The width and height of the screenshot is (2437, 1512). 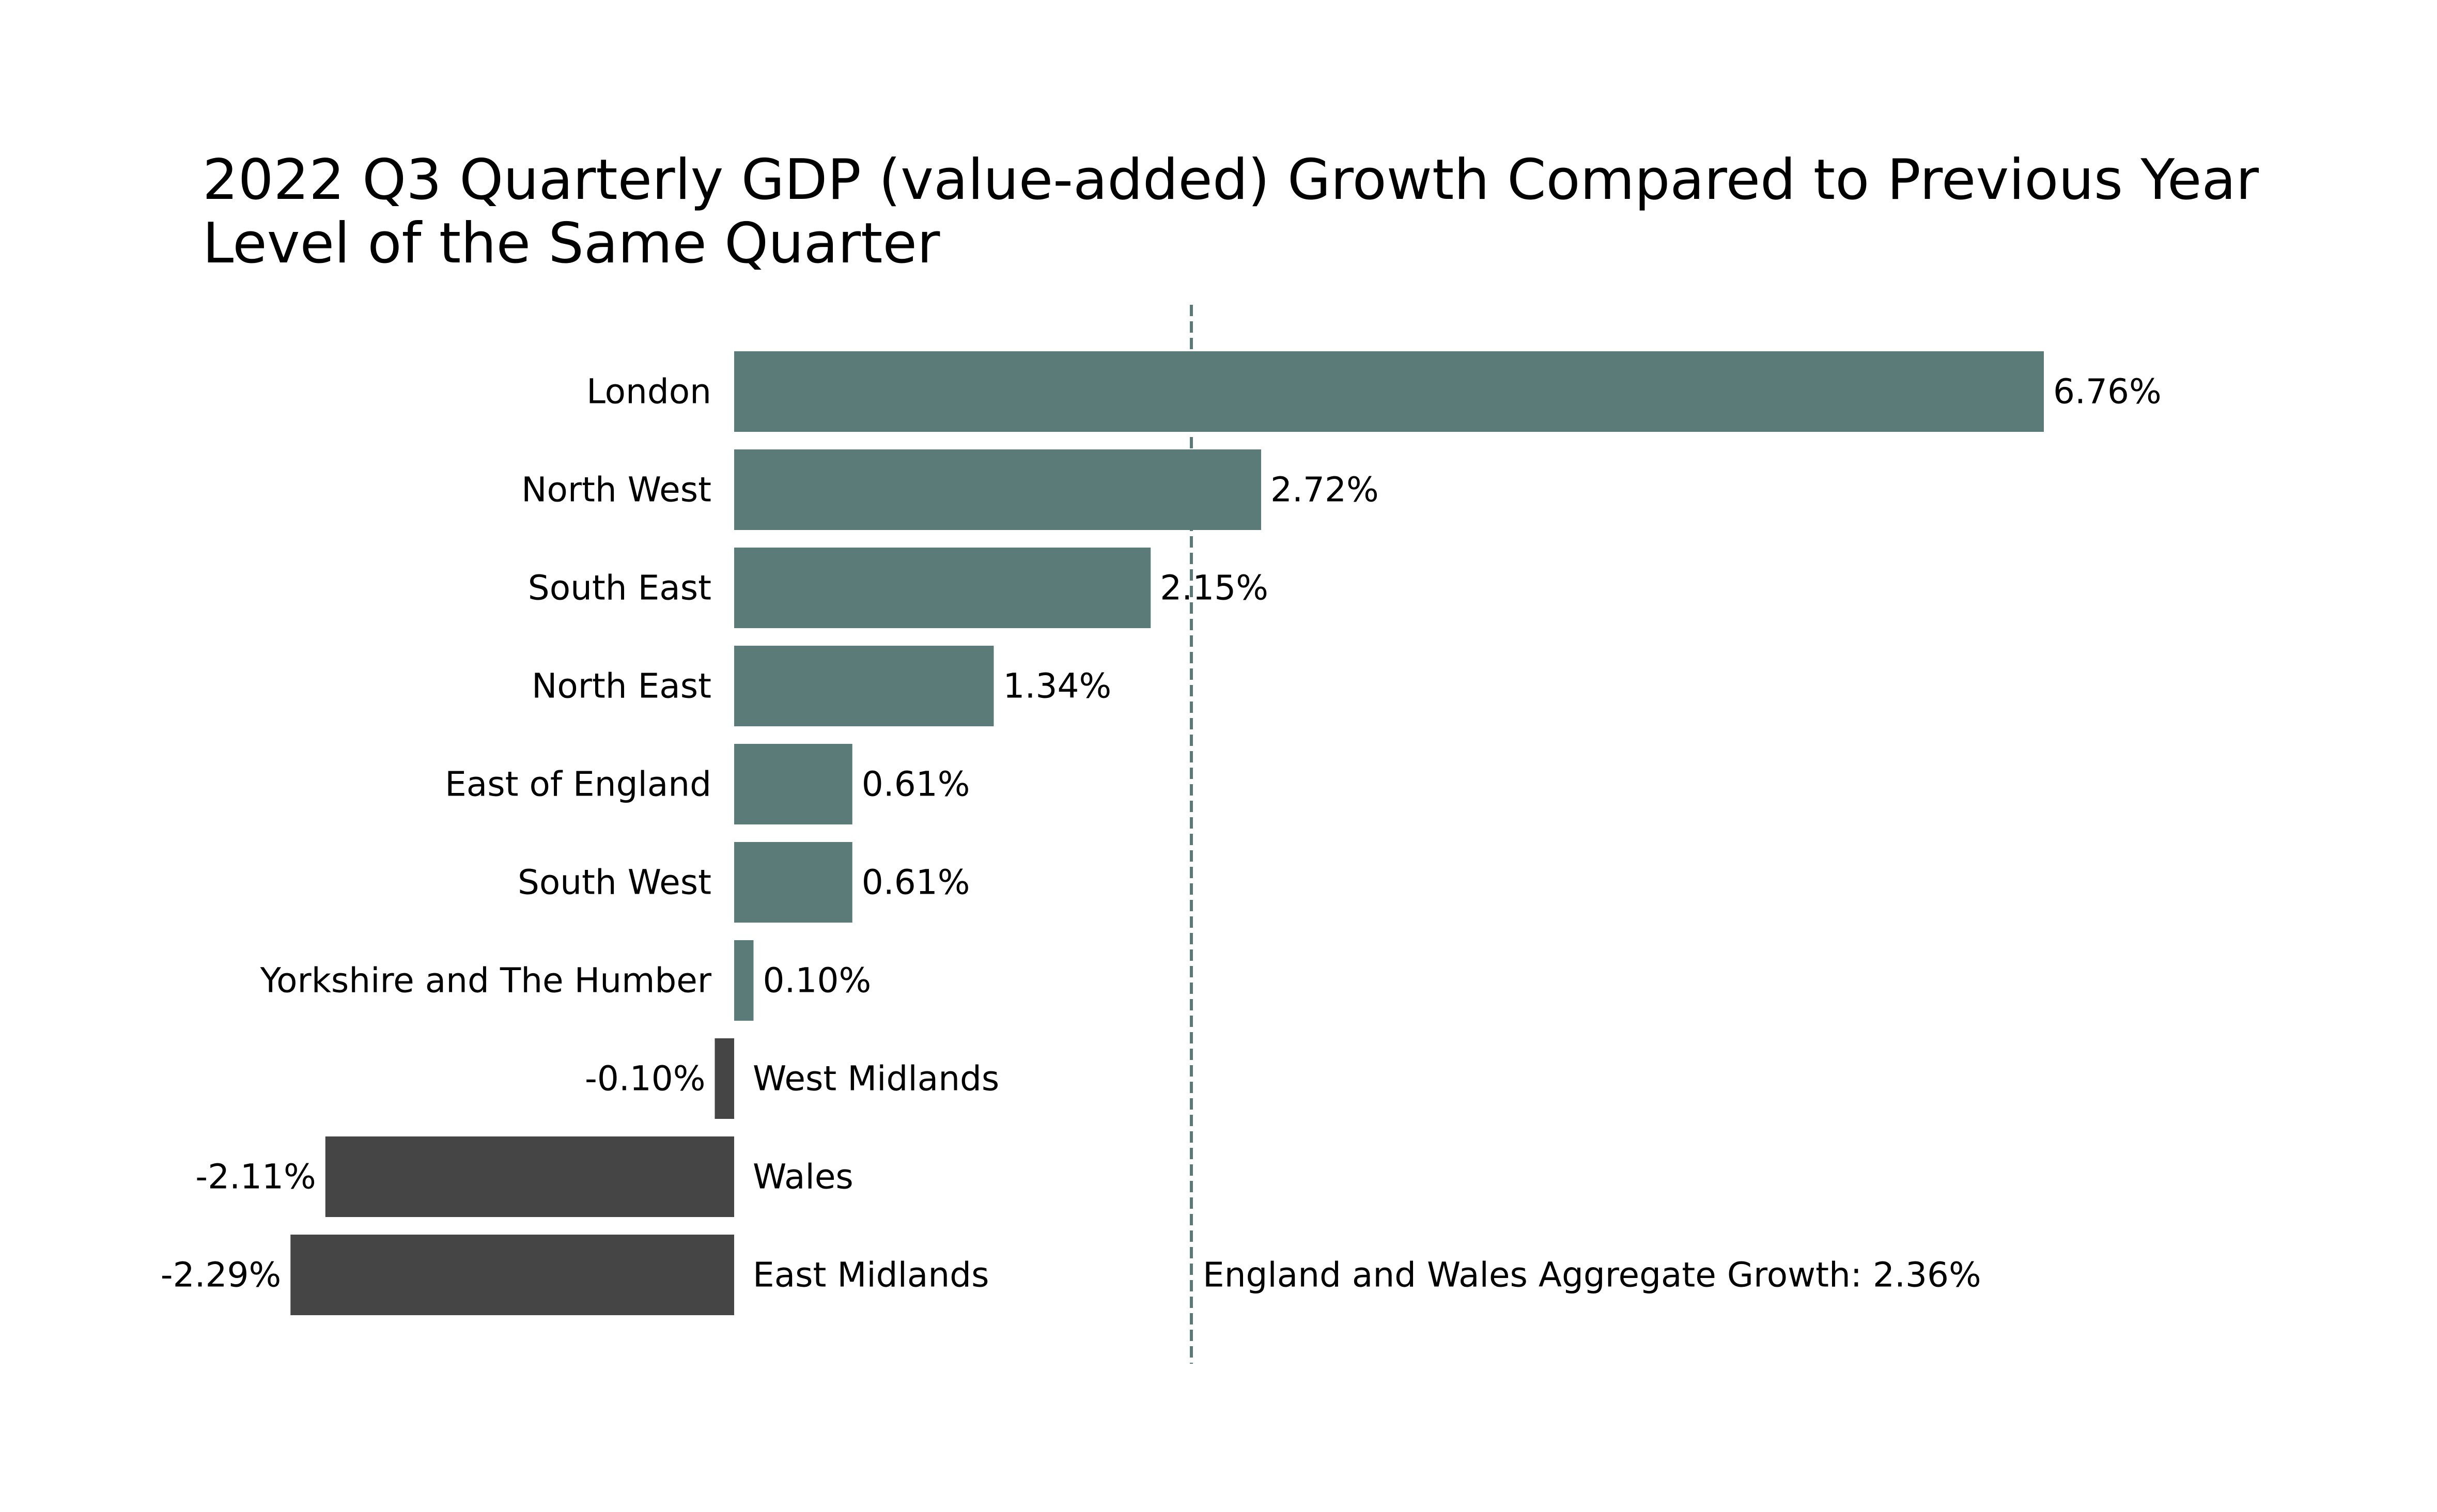 What do you see at coordinates (645, 1079) in the screenshot?
I see `value-label-west-midlands: -0.10%` at bounding box center [645, 1079].